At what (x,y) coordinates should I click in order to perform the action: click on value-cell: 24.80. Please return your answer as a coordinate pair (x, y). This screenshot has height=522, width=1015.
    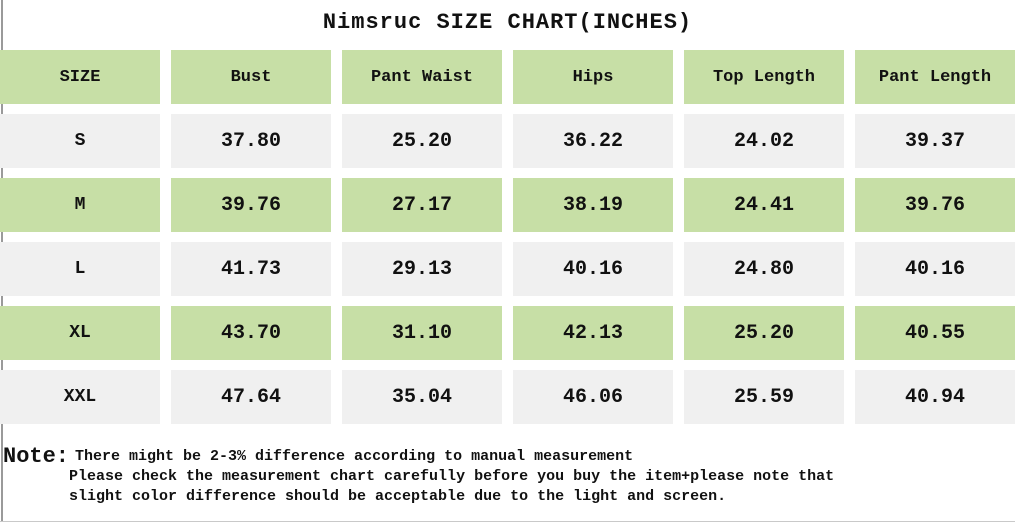
    Looking at the image, I should click on (764, 269).